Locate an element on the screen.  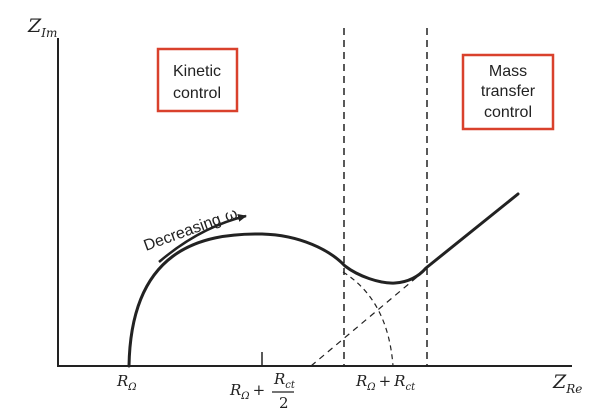
svg-text: transfer is located at coordinates (508, 91).